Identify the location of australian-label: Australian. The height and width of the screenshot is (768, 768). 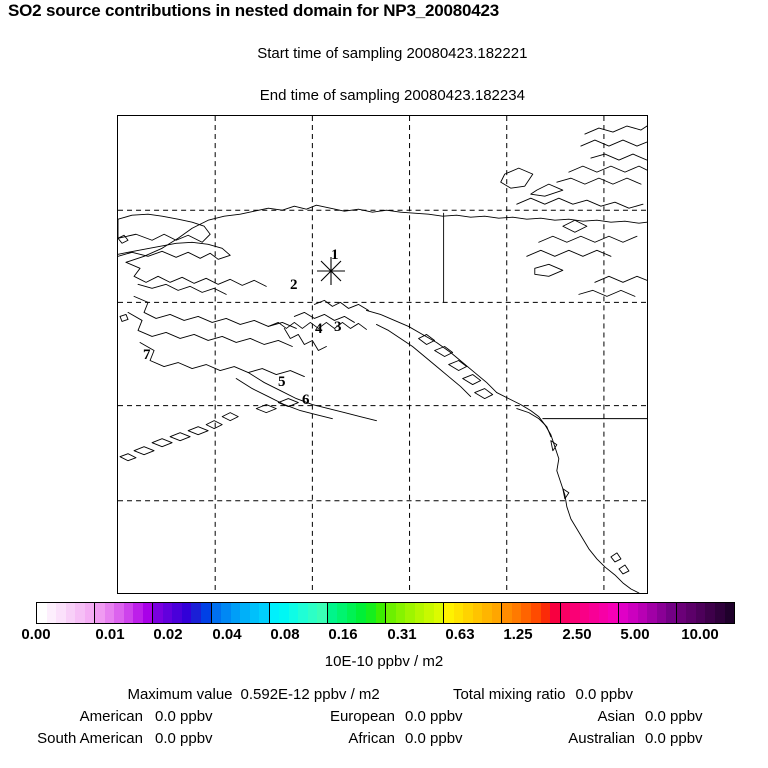
(601, 738).